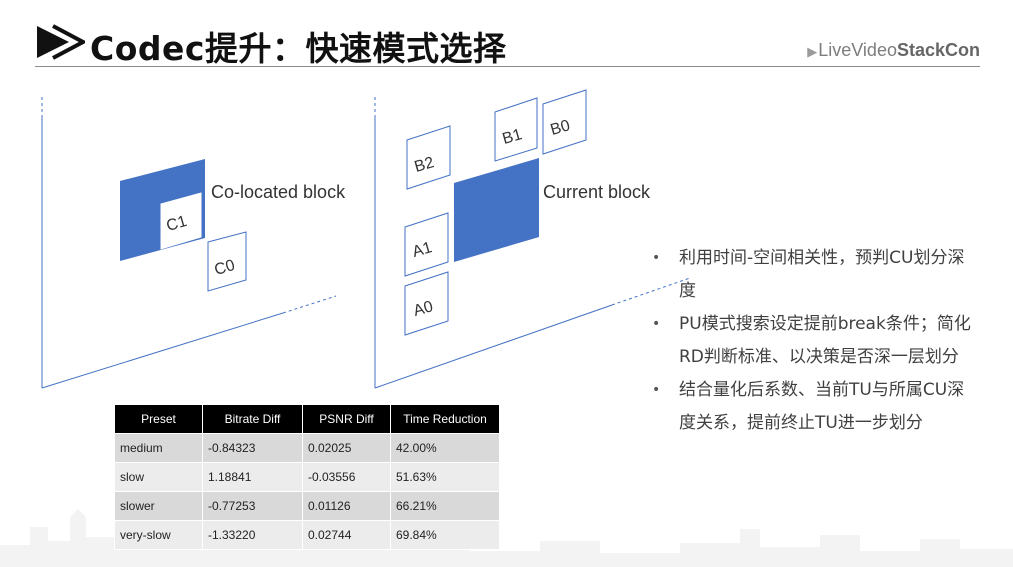  I want to click on a0-block, so click(426, 303).